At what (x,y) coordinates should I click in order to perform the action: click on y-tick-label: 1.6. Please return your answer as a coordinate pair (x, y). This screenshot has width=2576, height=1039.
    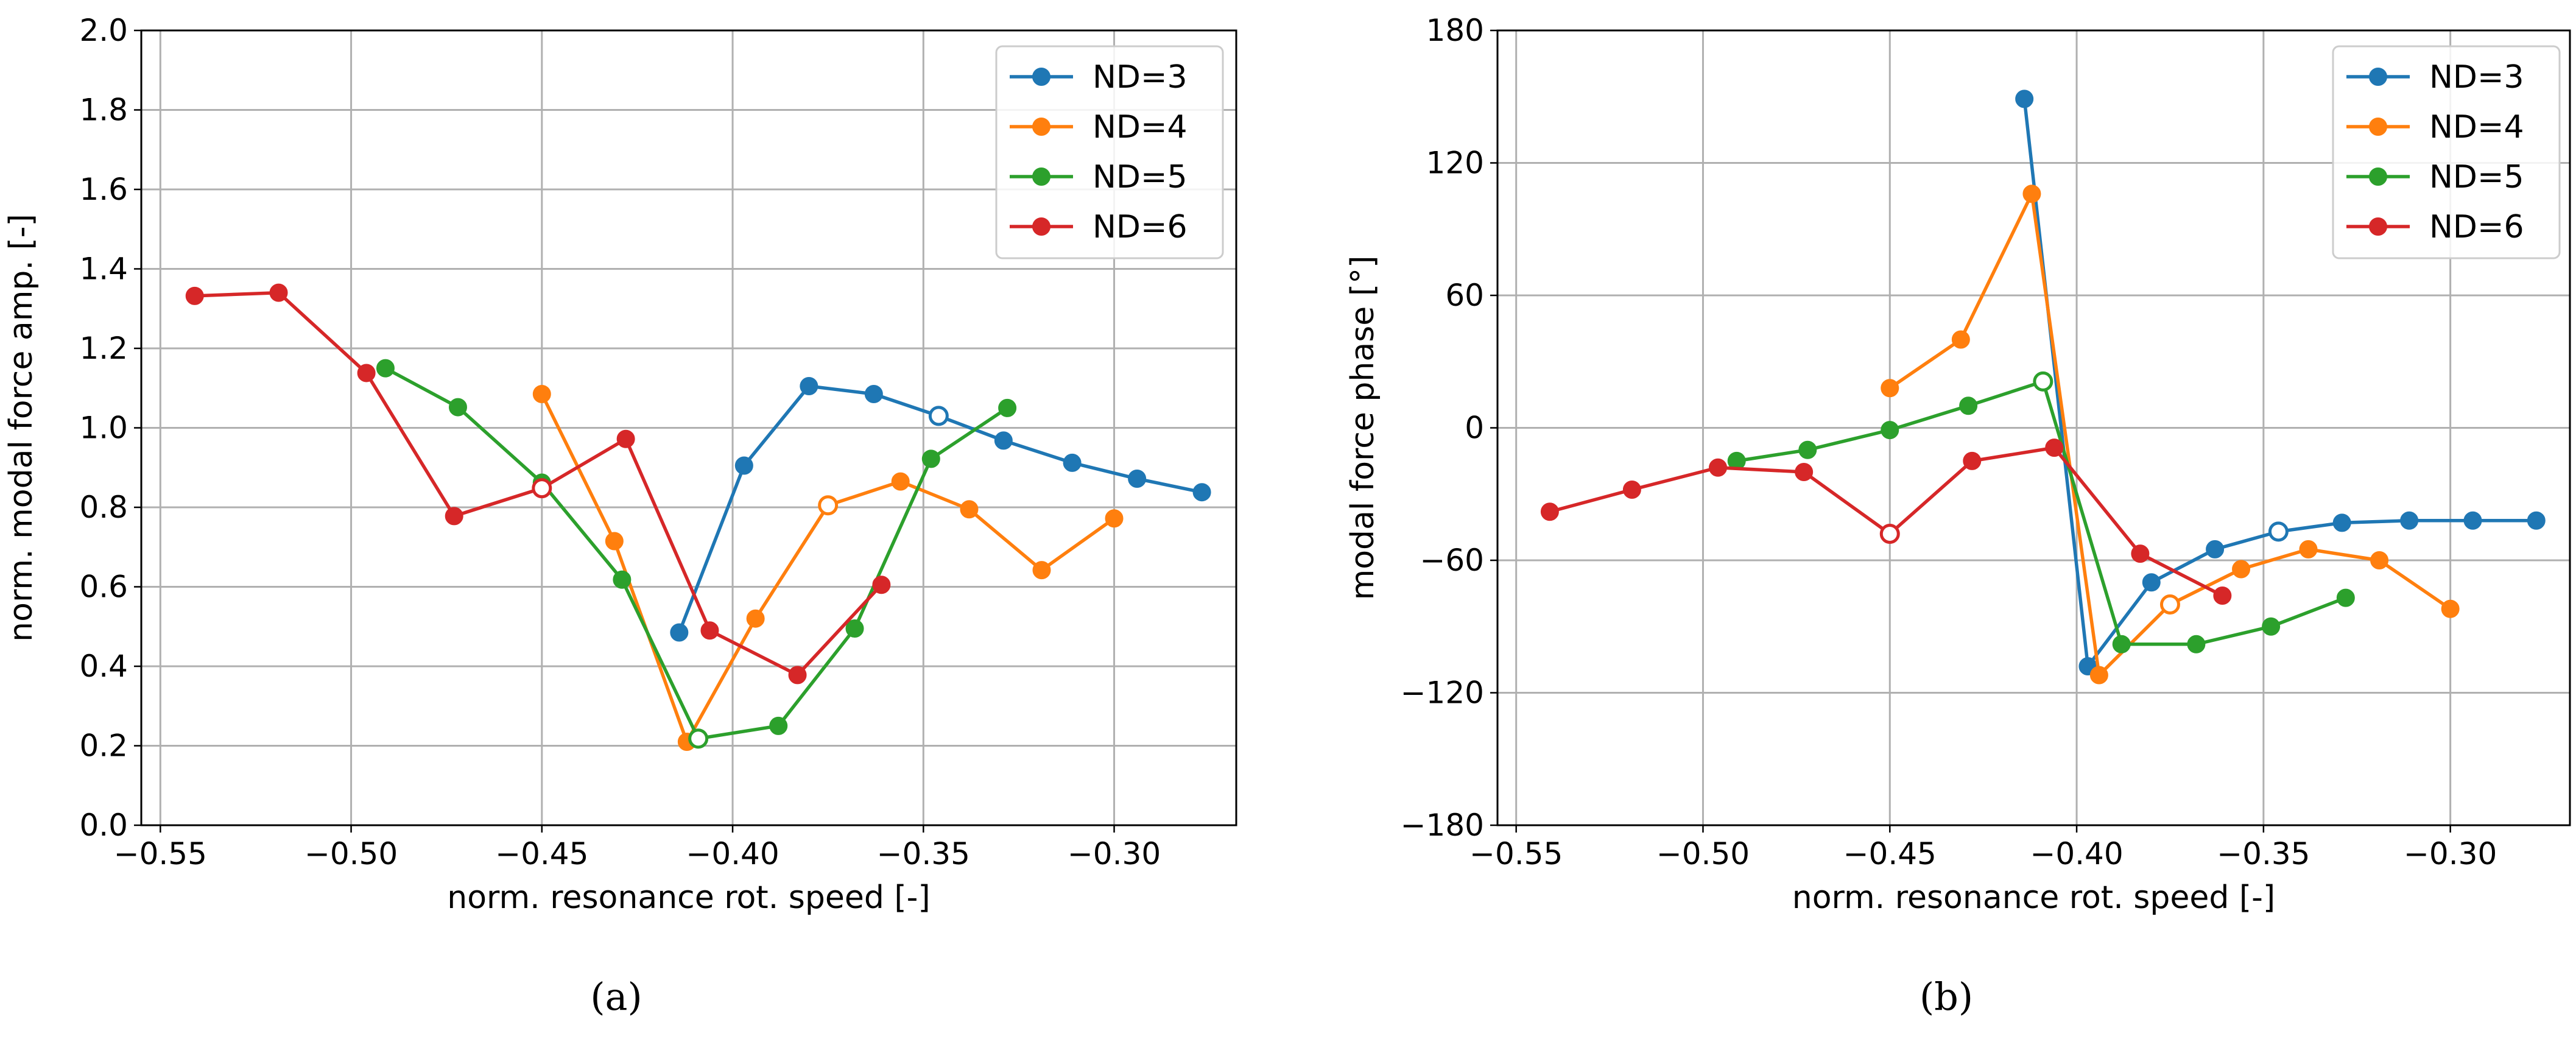
    Looking at the image, I should click on (103, 189).